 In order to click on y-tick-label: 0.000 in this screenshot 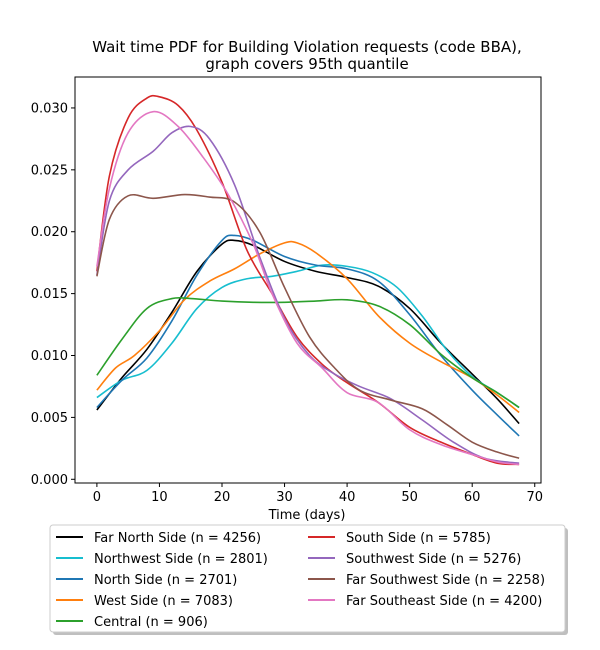, I will do `click(49, 480)`.